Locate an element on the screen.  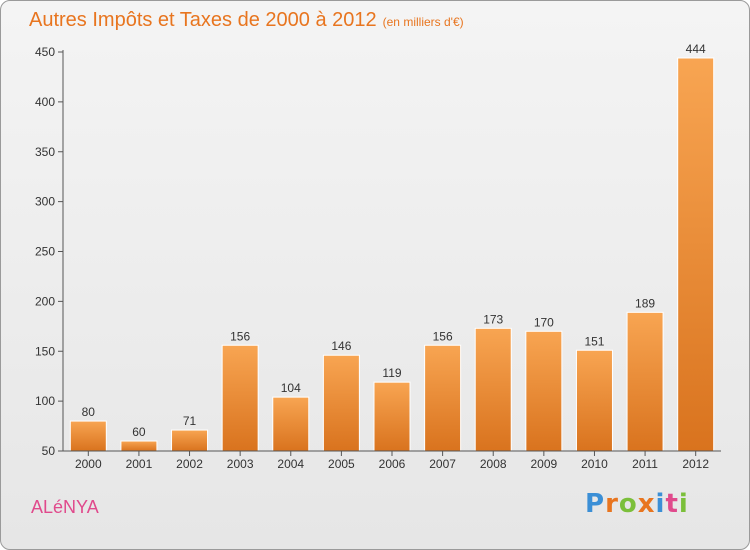
value-label-2006: 119 is located at coordinates (391, 373).